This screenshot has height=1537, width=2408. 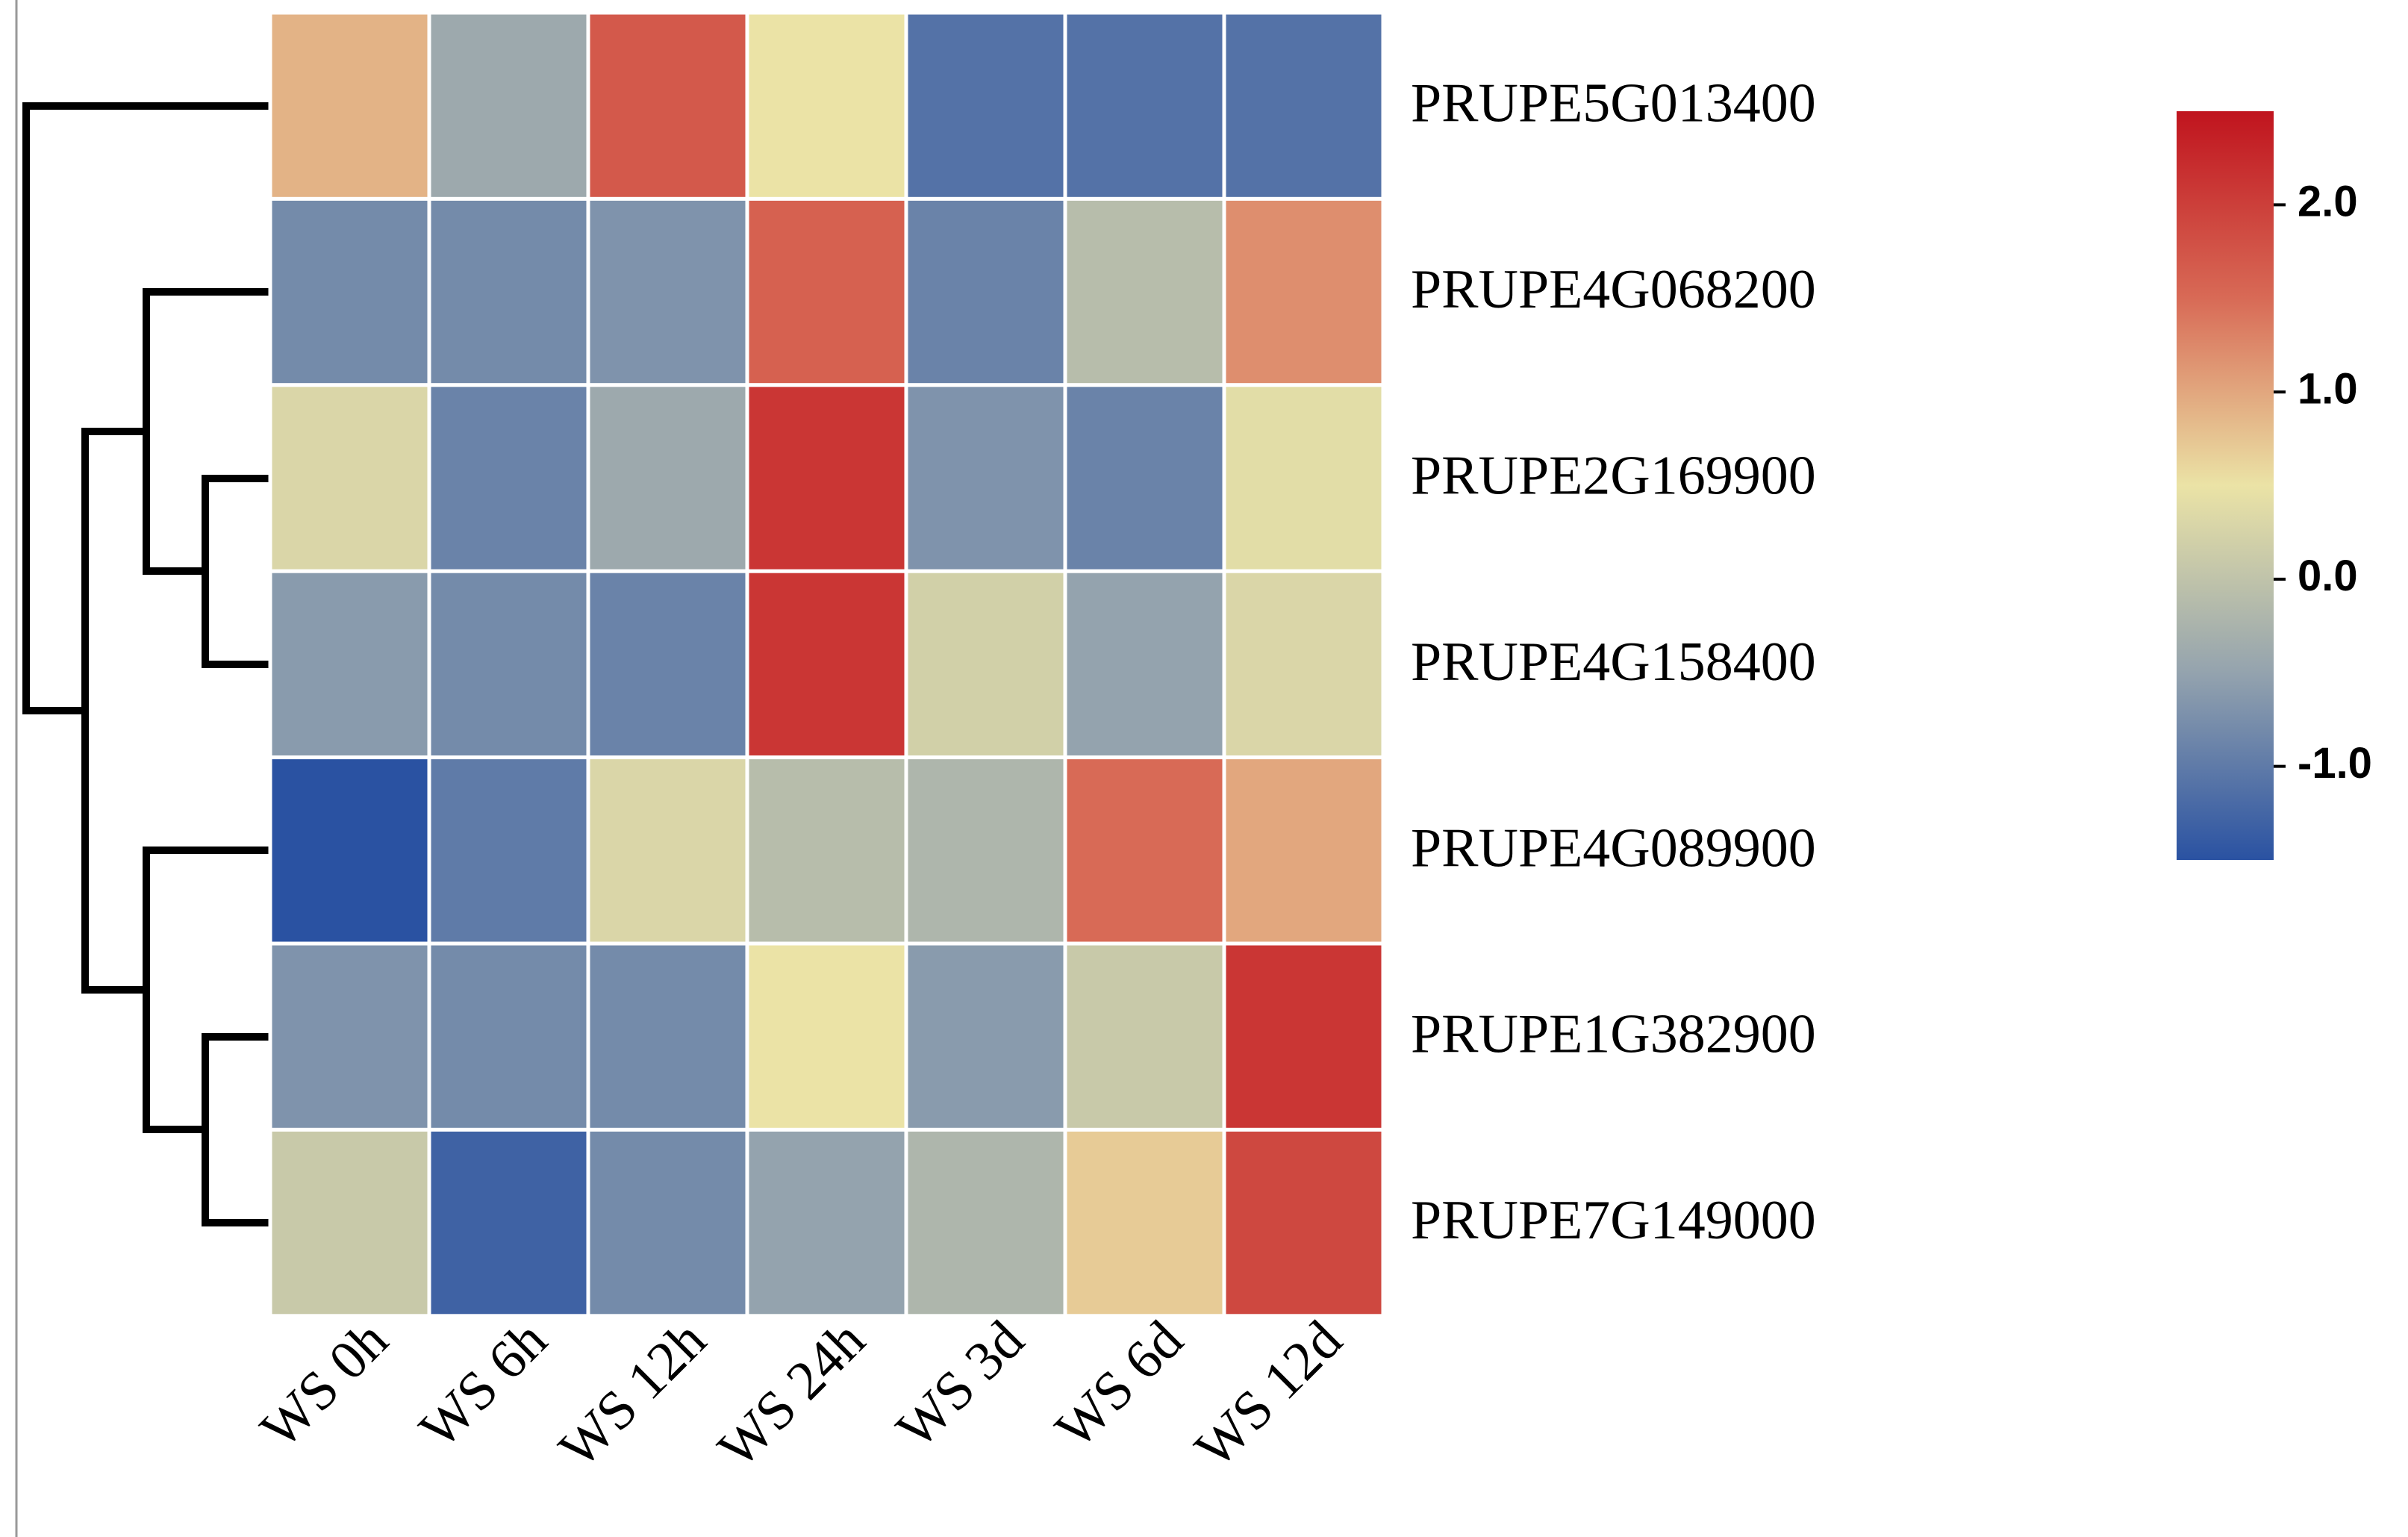 What do you see at coordinates (1613, 662) in the screenshot?
I see `row-label: PRUPE4G158400` at bounding box center [1613, 662].